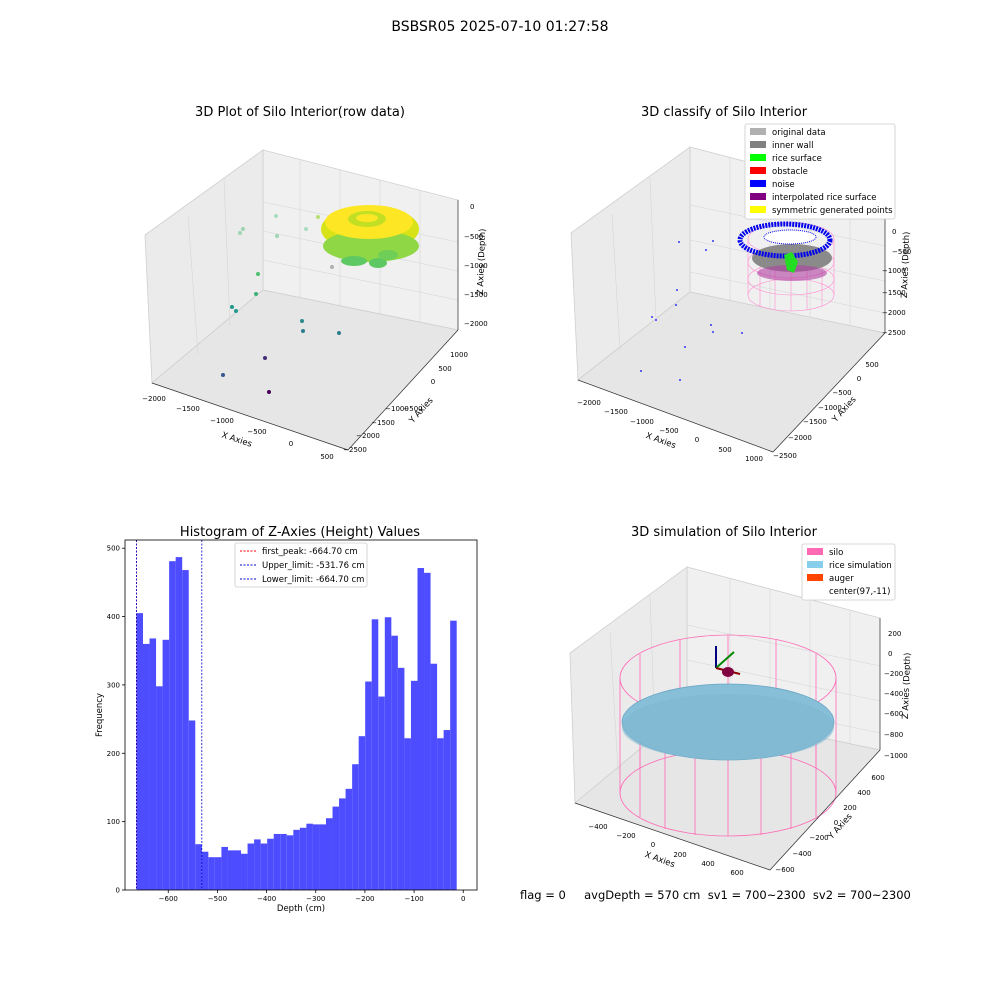 This screenshot has height=1000, width=1000. What do you see at coordinates (291, 444) in the screenshot?
I see `raw-x-tick: 0` at bounding box center [291, 444].